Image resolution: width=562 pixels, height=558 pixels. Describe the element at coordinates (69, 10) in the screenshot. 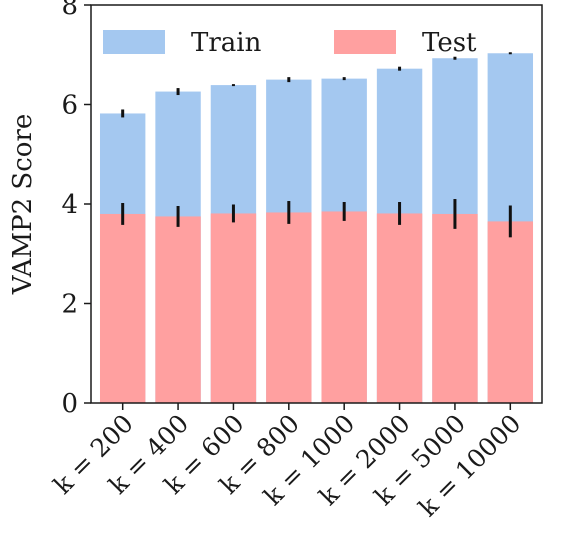

I see `y-tick-label: 8` at that location.